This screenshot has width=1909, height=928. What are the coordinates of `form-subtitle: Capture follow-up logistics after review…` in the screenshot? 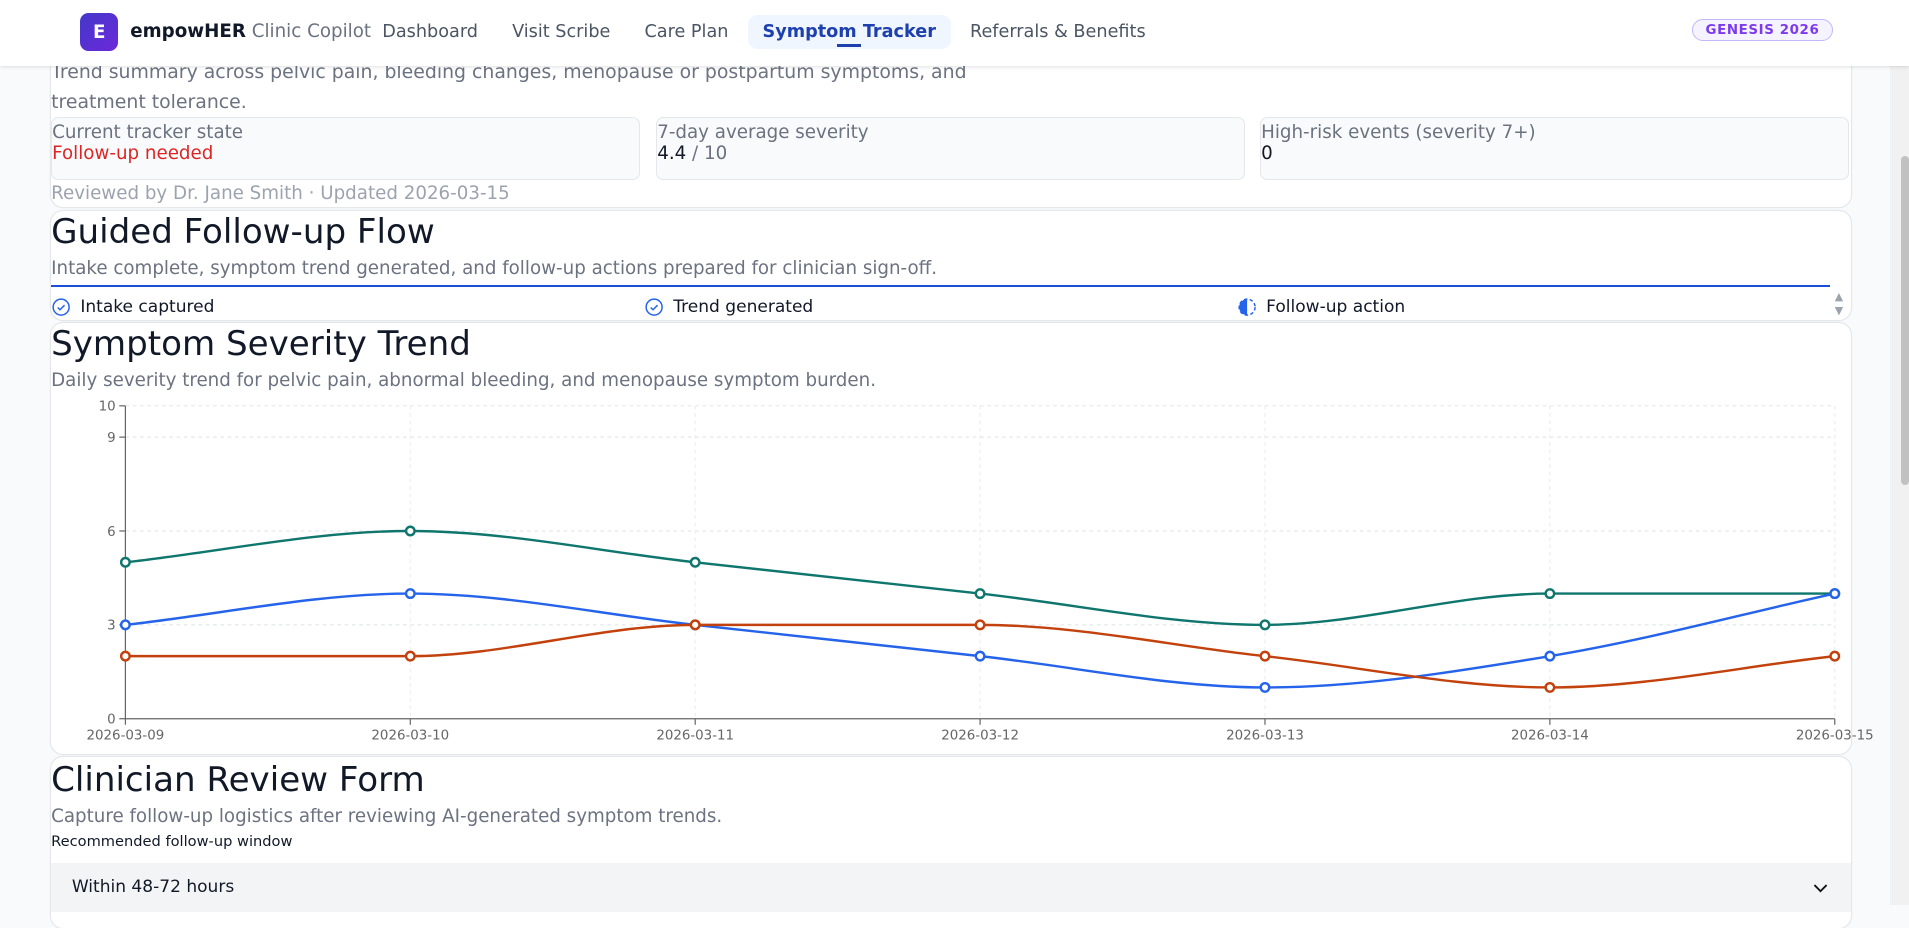 It's located at (387, 816).